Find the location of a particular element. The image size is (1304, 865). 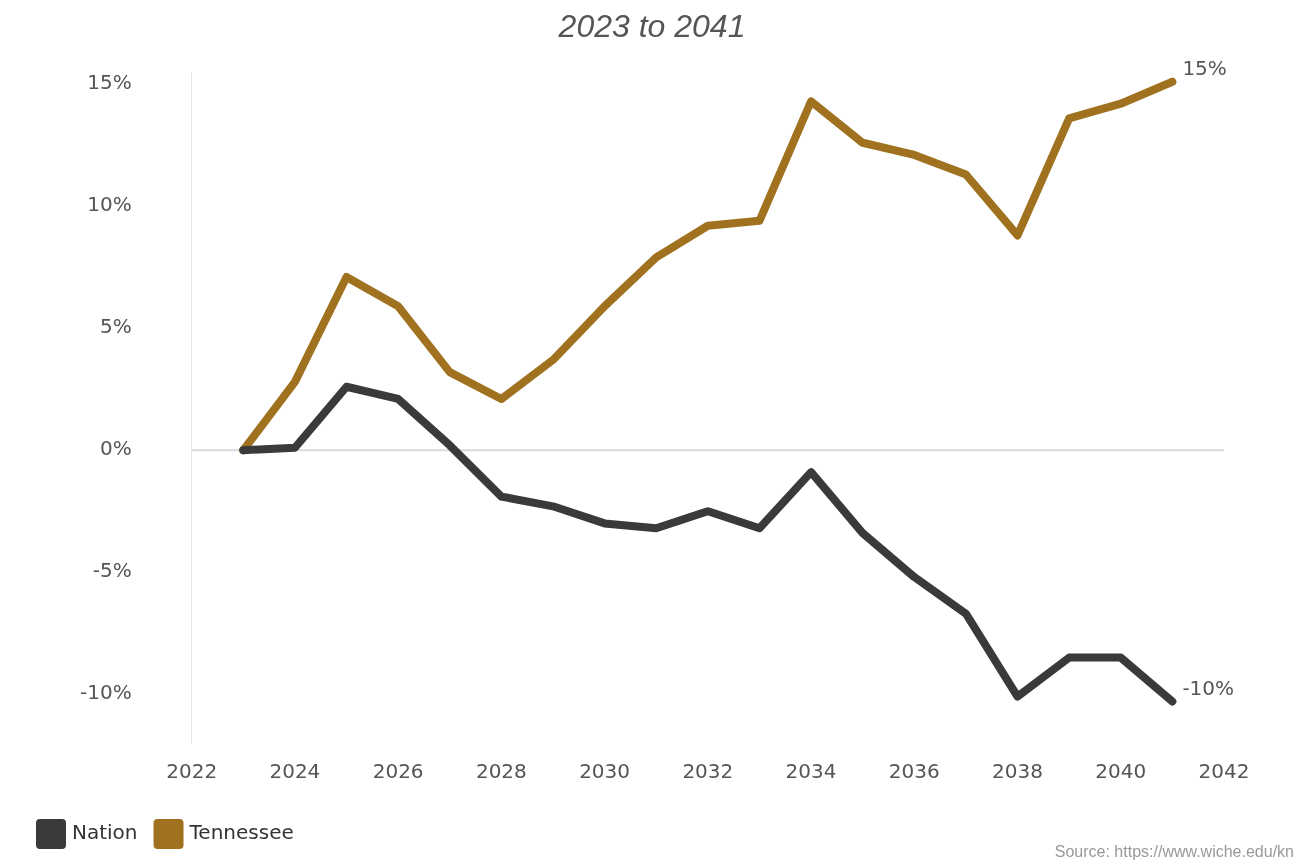

data-label: -10% is located at coordinates (1208, 687).